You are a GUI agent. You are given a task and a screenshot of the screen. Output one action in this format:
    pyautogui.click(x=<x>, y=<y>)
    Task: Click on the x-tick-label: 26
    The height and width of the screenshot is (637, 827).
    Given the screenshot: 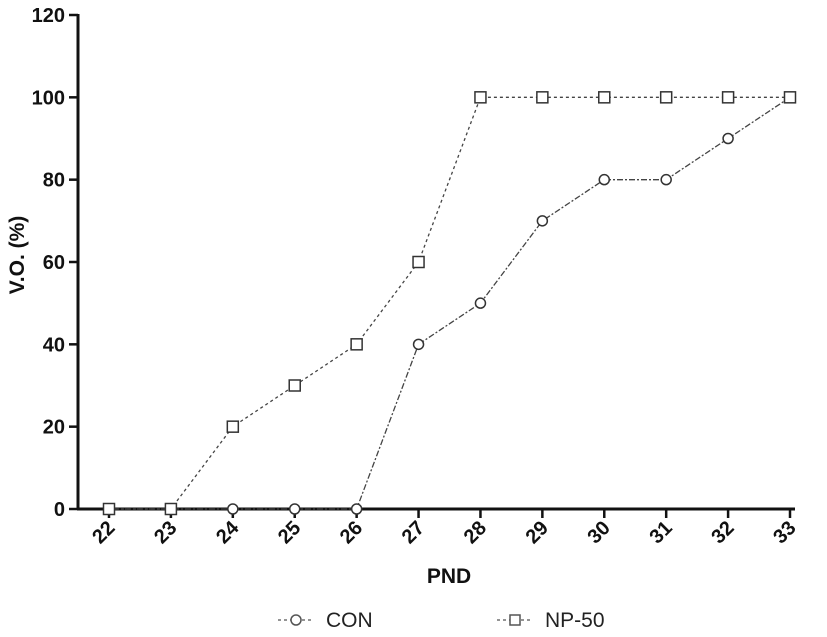 What is the action you would take?
    pyautogui.click(x=351, y=532)
    